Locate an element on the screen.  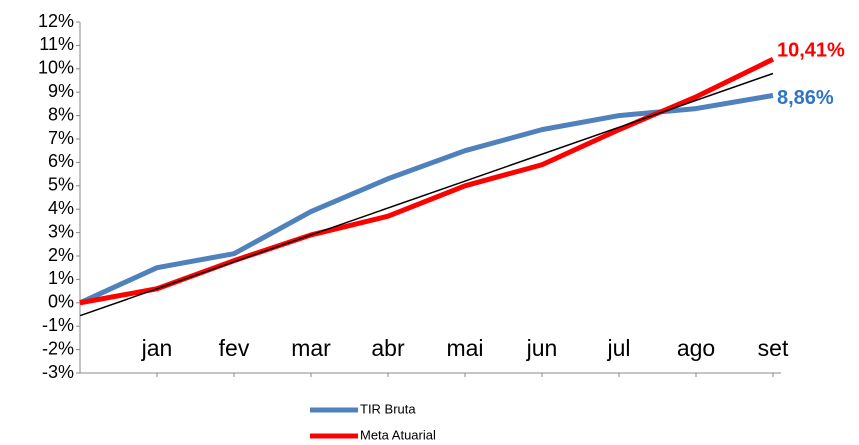
y-tick-label: 2% is located at coordinates (61, 255).